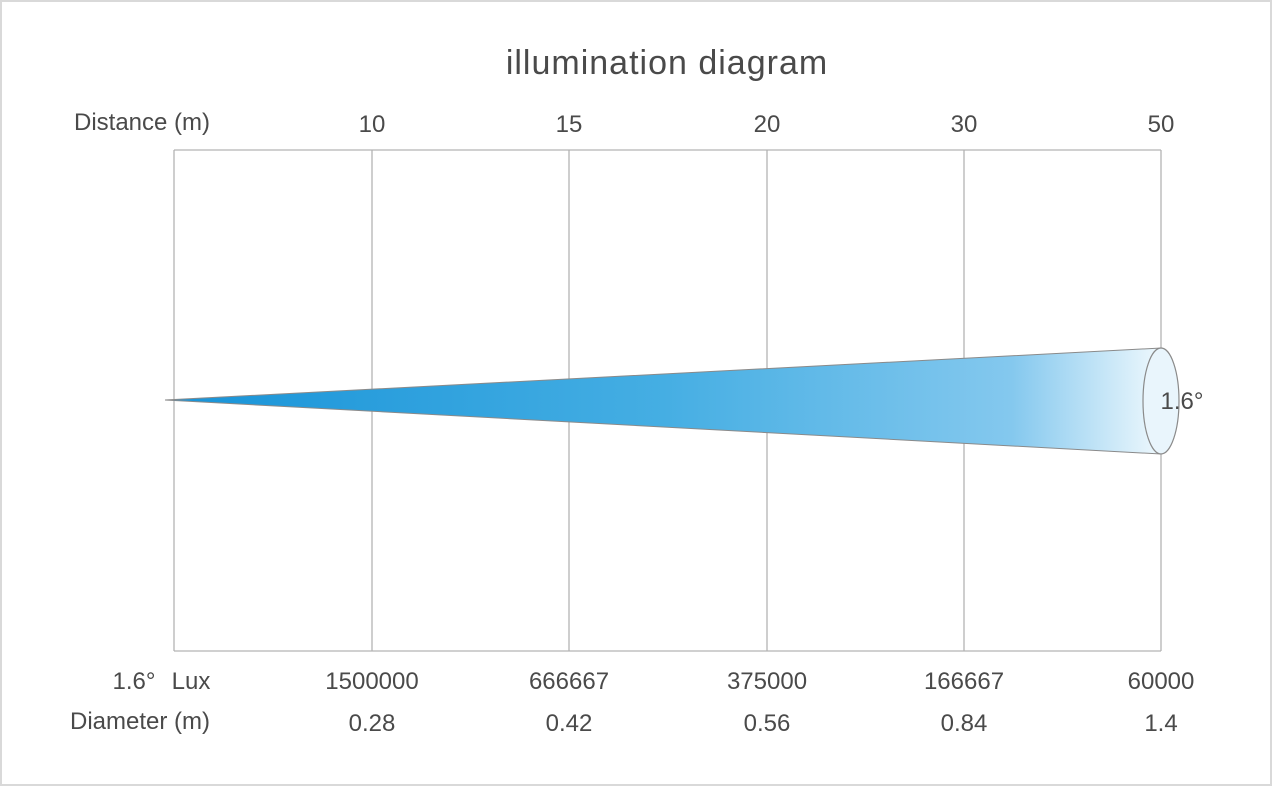 Image resolution: width=1272 pixels, height=789 pixels. I want to click on lux-value: 666667, so click(569, 681).